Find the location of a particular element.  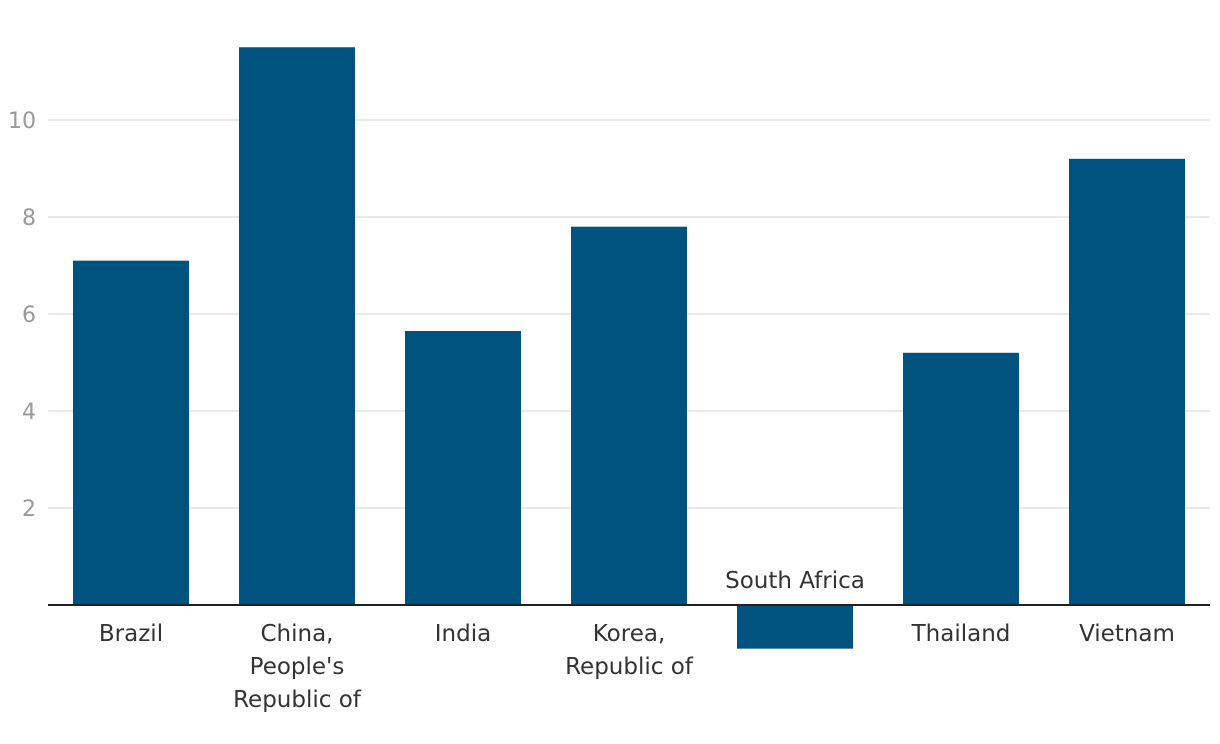

bar-thailand is located at coordinates (961, 478).